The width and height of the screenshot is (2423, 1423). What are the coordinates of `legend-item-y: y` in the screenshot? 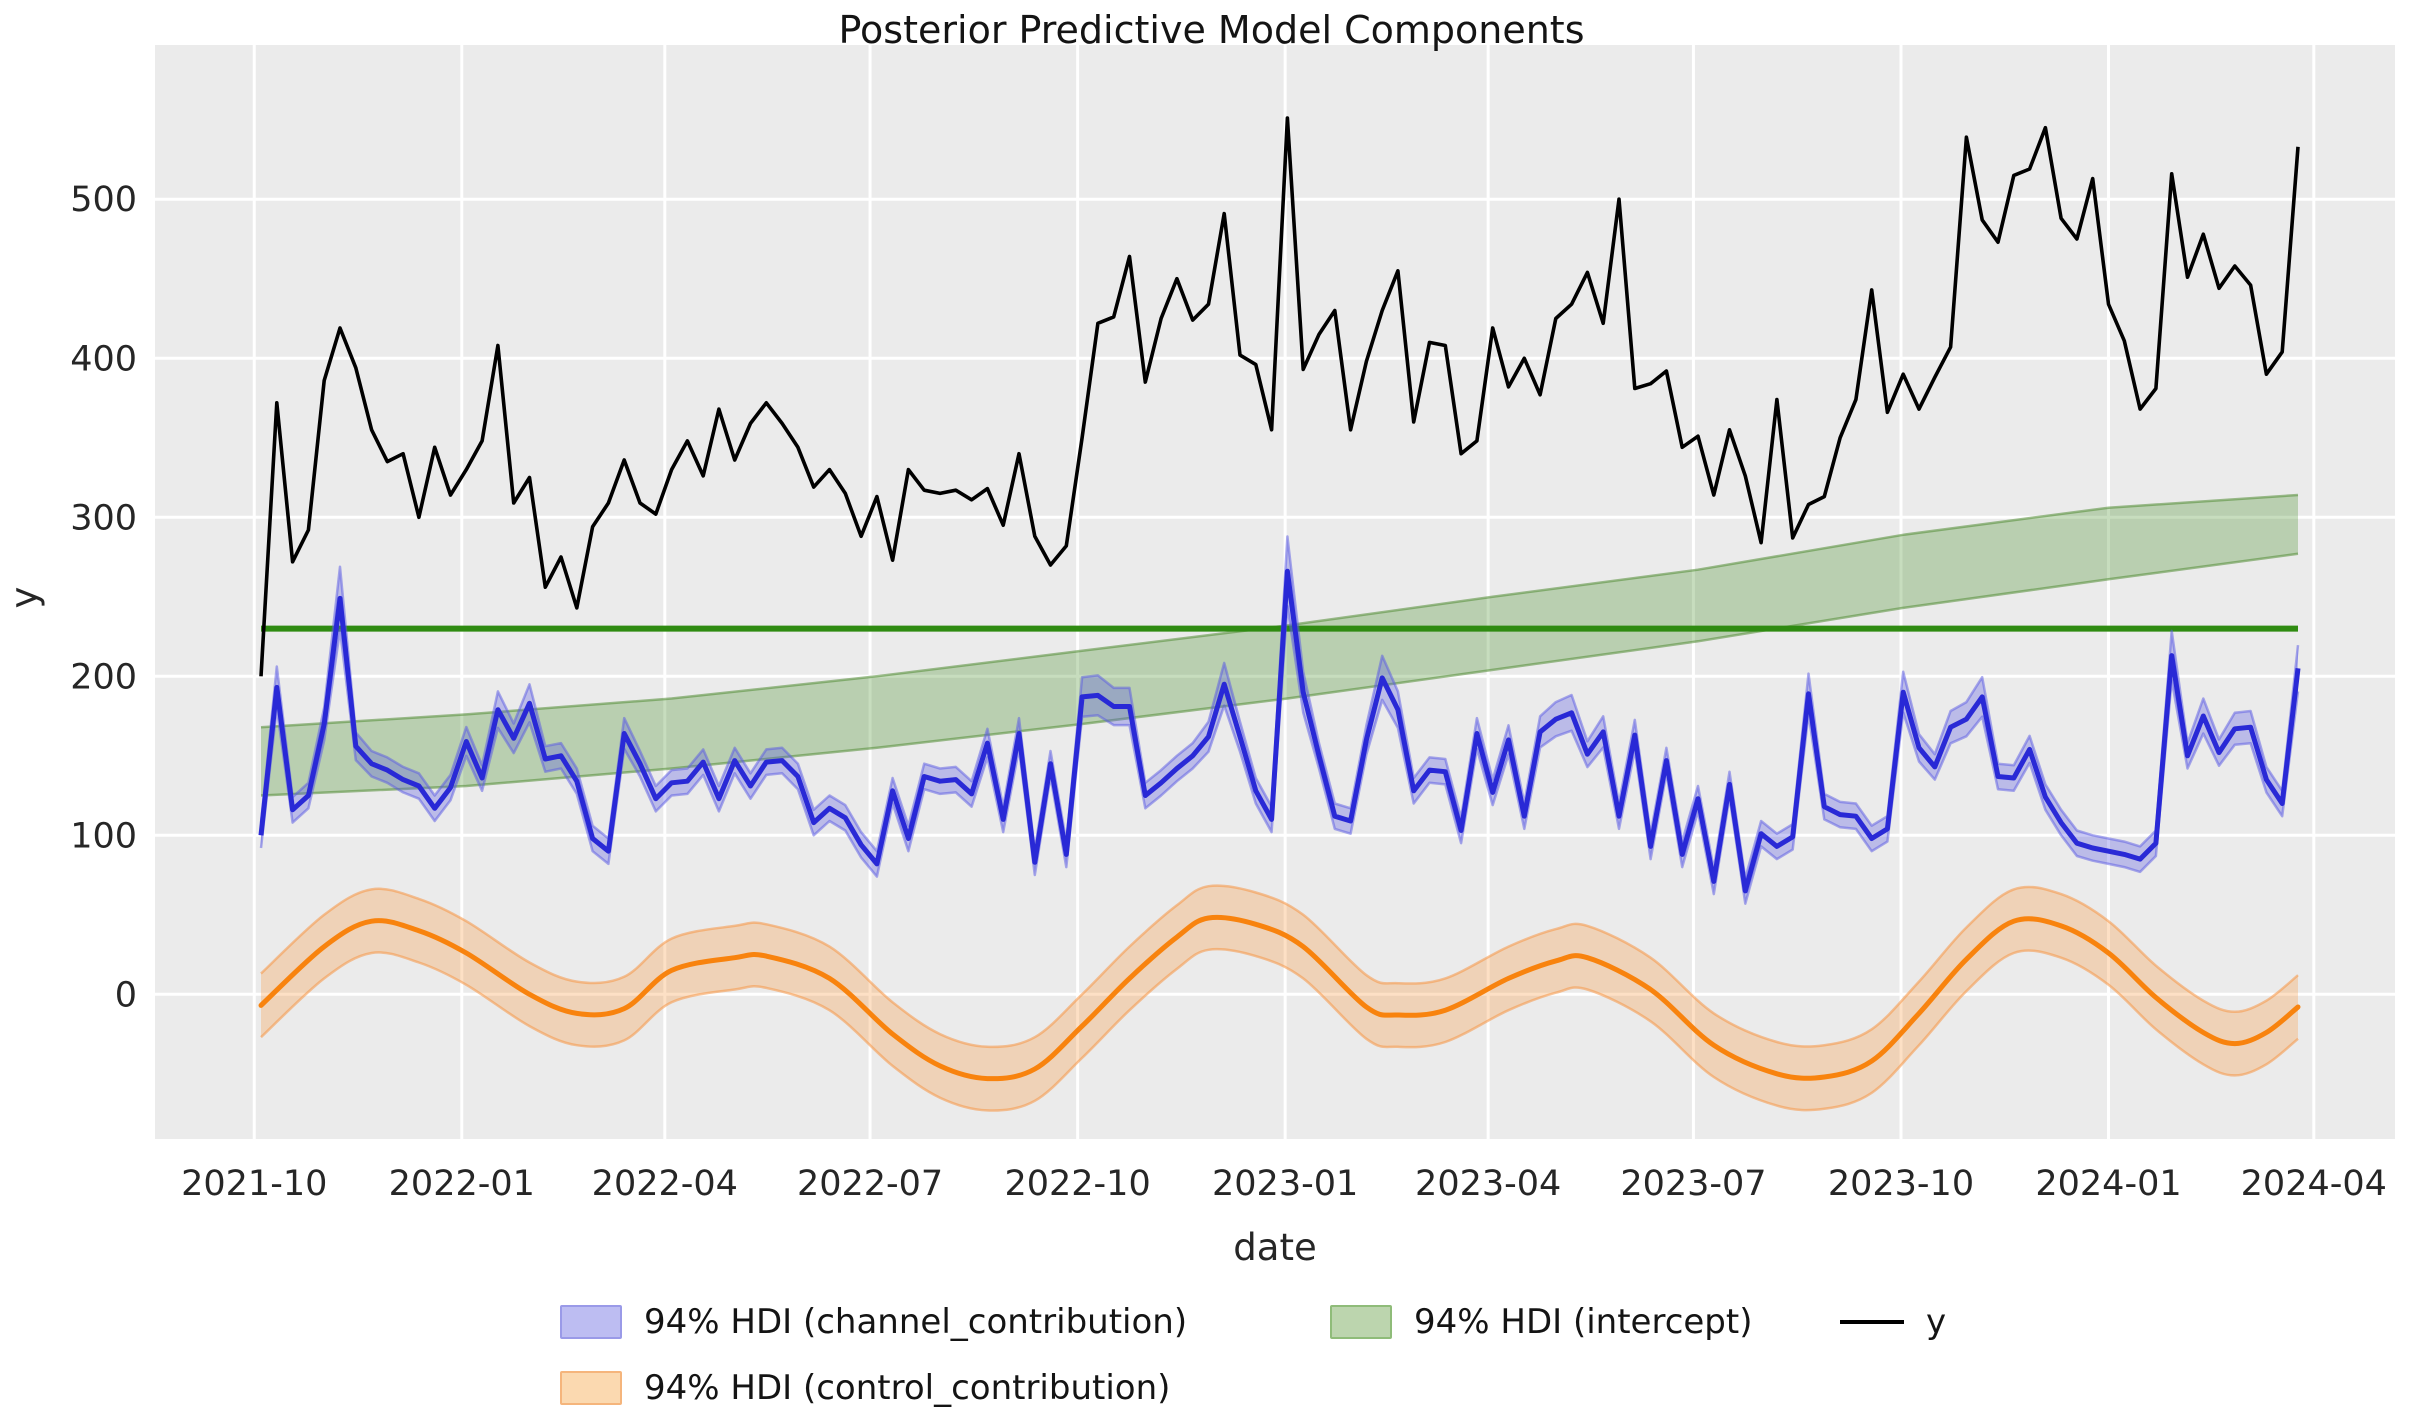 It's located at (1893, 1322).